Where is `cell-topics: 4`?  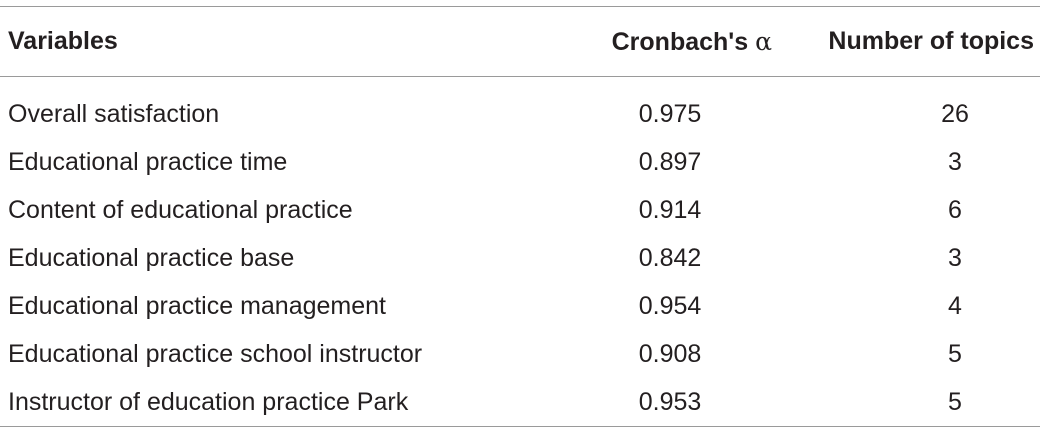 cell-topics: 4 is located at coordinates (955, 306).